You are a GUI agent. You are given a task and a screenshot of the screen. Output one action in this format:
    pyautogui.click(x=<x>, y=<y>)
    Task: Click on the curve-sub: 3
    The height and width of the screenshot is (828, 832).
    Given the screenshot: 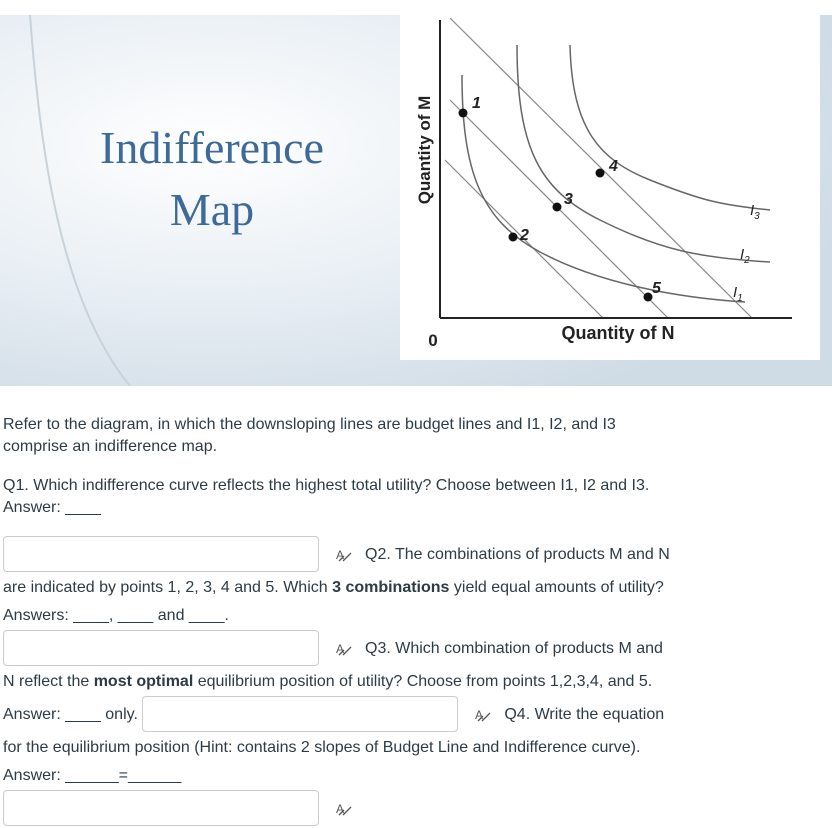 What is the action you would take?
    pyautogui.click(x=757, y=216)
    